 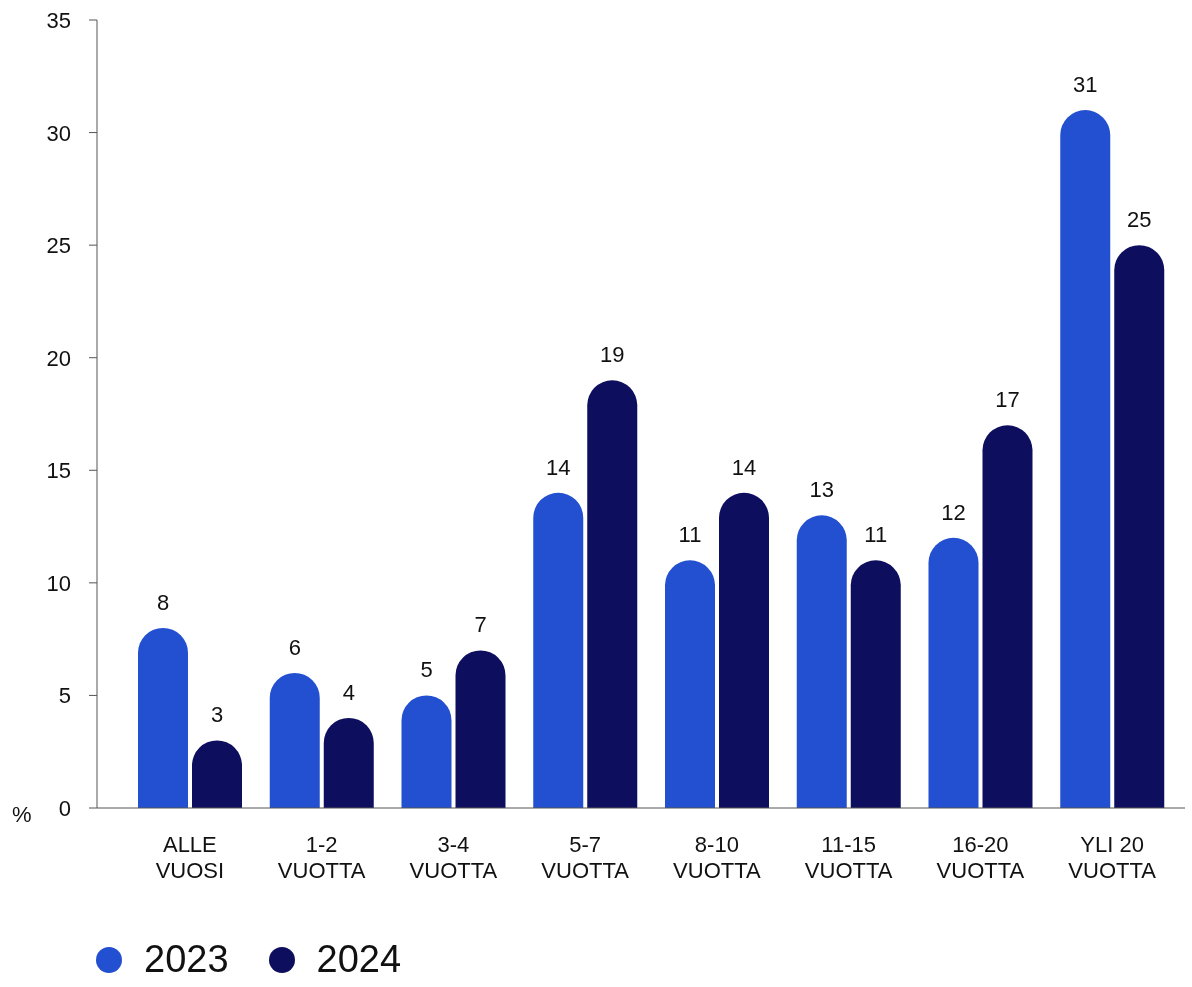 What do you see at coordinates (321, 857) in the screenshot?
I see `x-tick-label: 1-2 VUOTTA` at bounding box center [321, 857].